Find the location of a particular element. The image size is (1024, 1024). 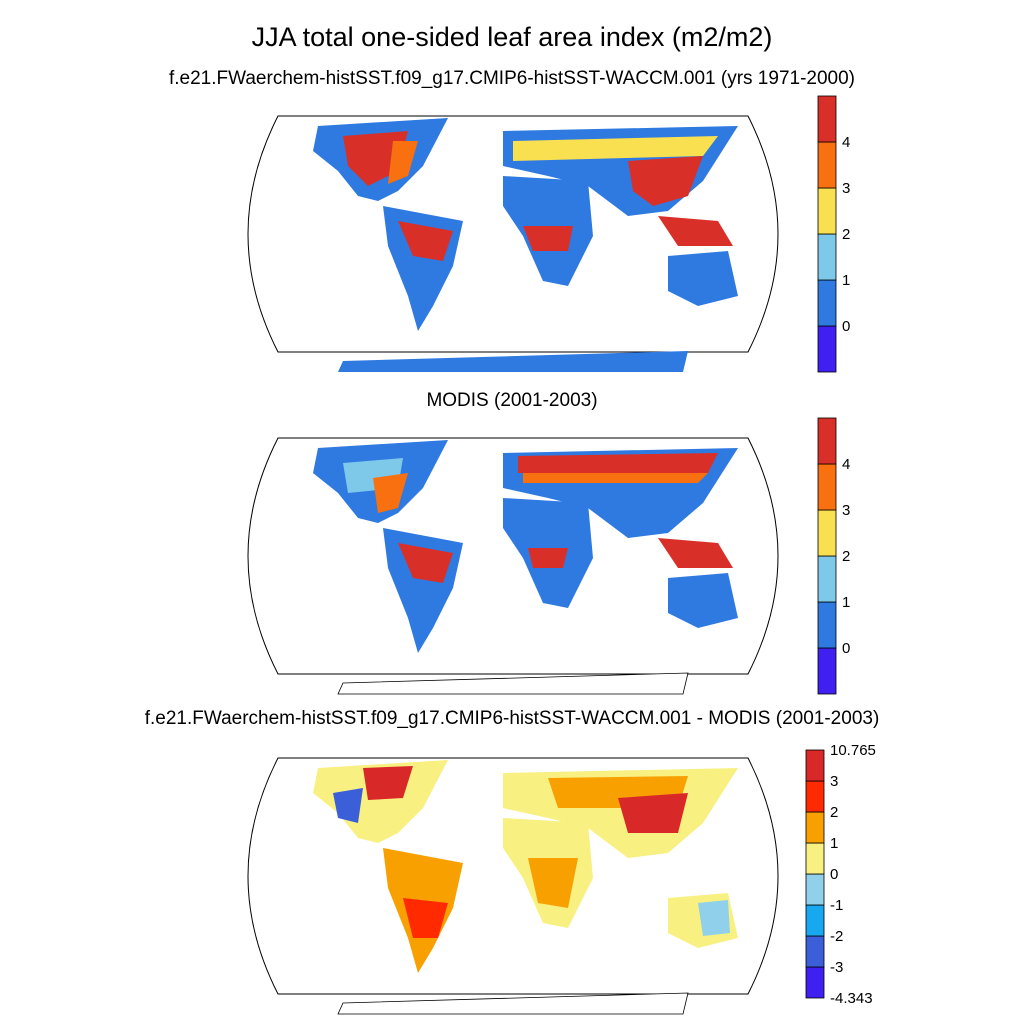

map-difference is located at coordinates (513, 886).